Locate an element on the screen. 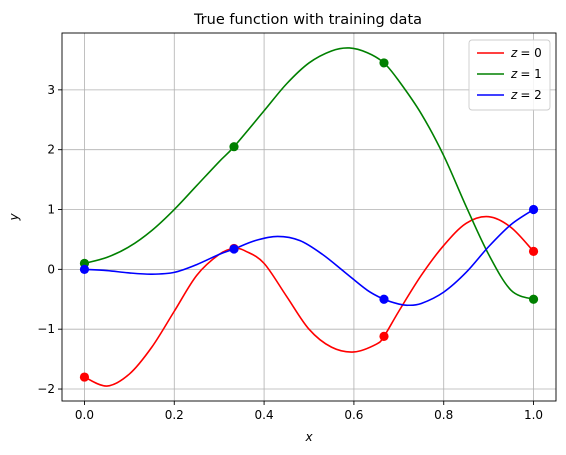 The width and height of the screenshot is (566, 455). legend-label-z1: z = 1 is located at coordinates (526, 74).